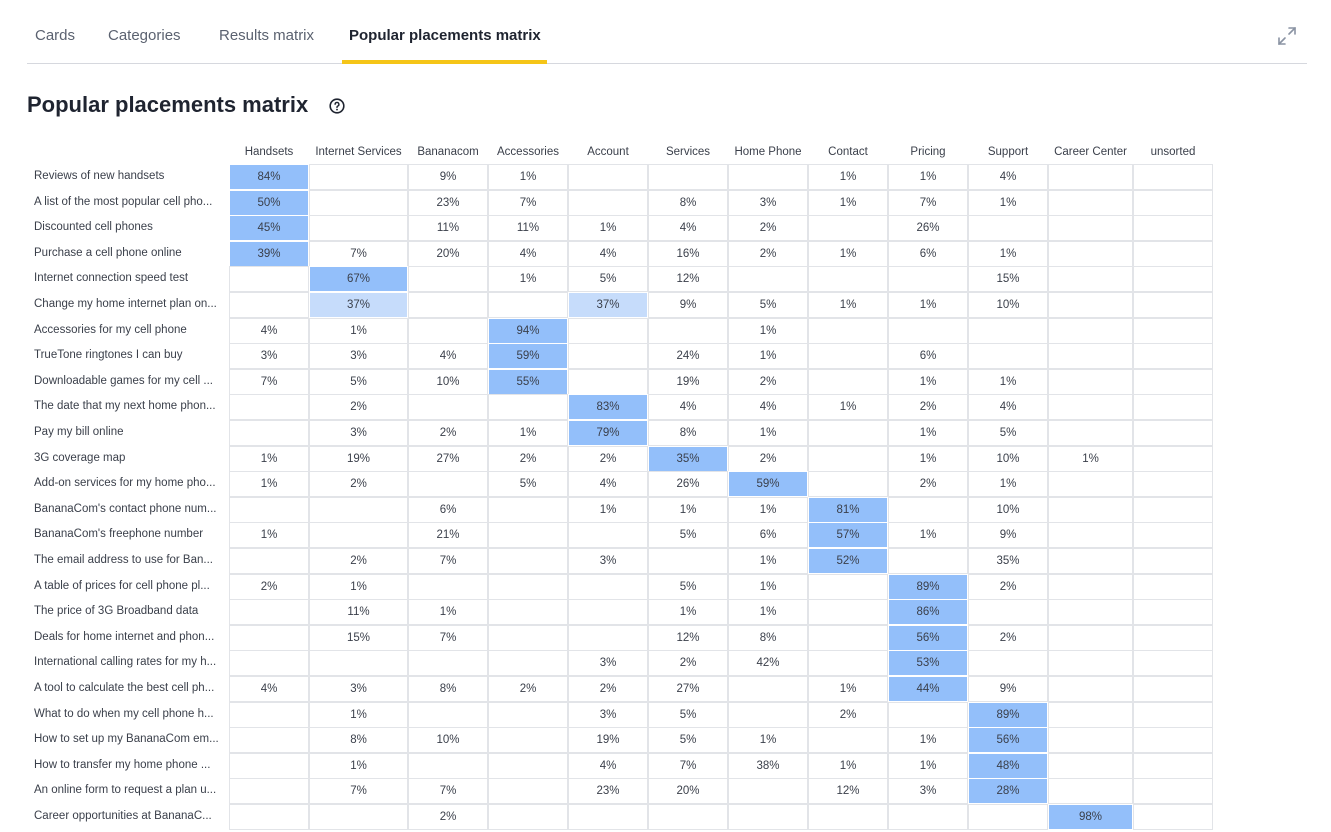 This screenshot has width=1331, height=832. I want to click on matrix-cell: 5%, so click(358, 382).